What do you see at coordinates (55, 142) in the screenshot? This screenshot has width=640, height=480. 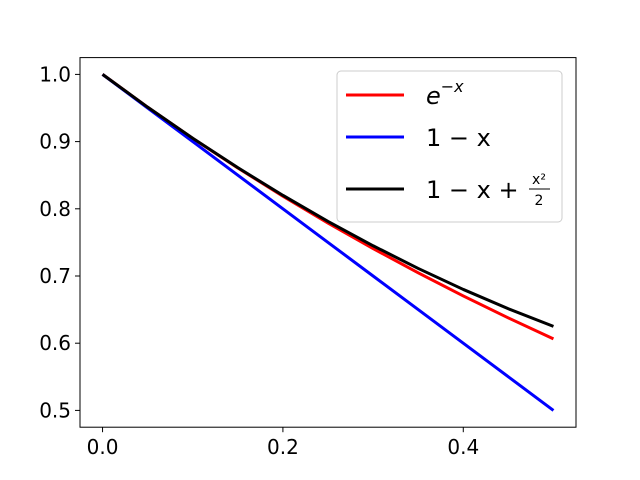 I see `y-tick-label: 0.9` at bounding box center [55, 142].